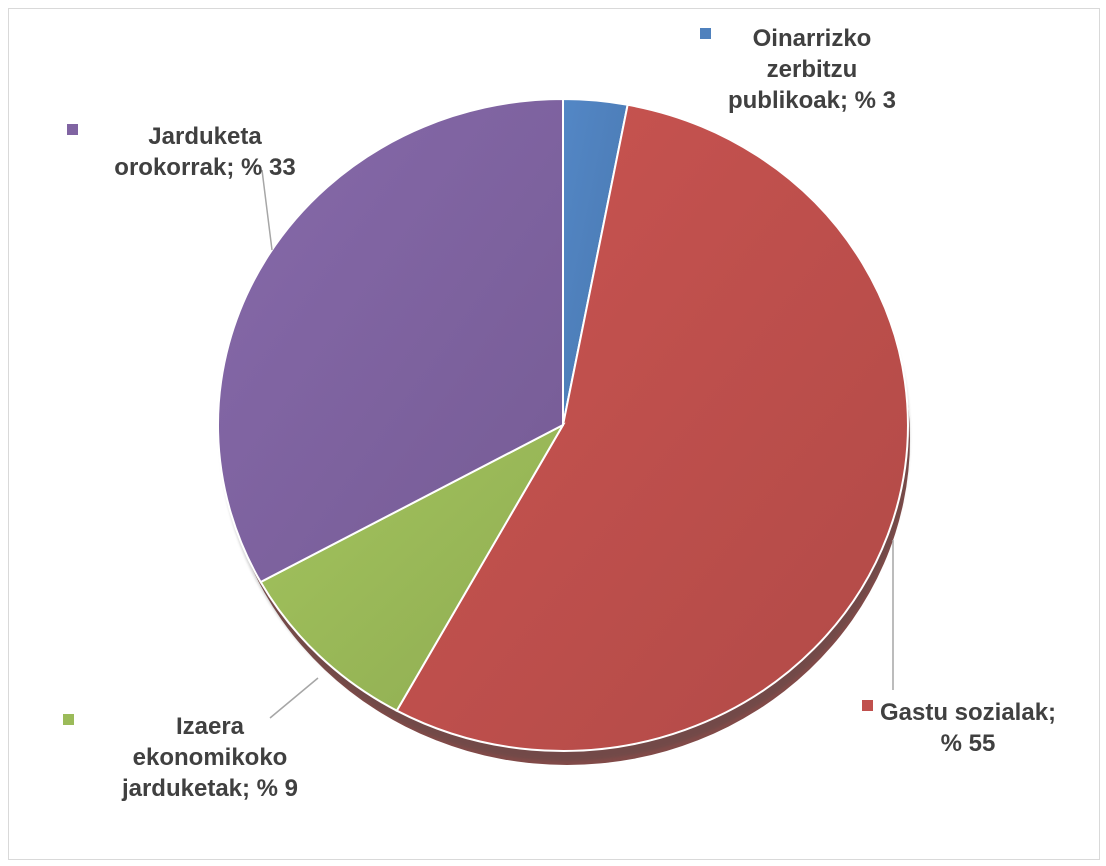 This screenshot has width=1106, height=866. Describe the element at coordinates (968, 712) in the screenshot. I see `data-label-line: Gastu sozialak;` at that location.